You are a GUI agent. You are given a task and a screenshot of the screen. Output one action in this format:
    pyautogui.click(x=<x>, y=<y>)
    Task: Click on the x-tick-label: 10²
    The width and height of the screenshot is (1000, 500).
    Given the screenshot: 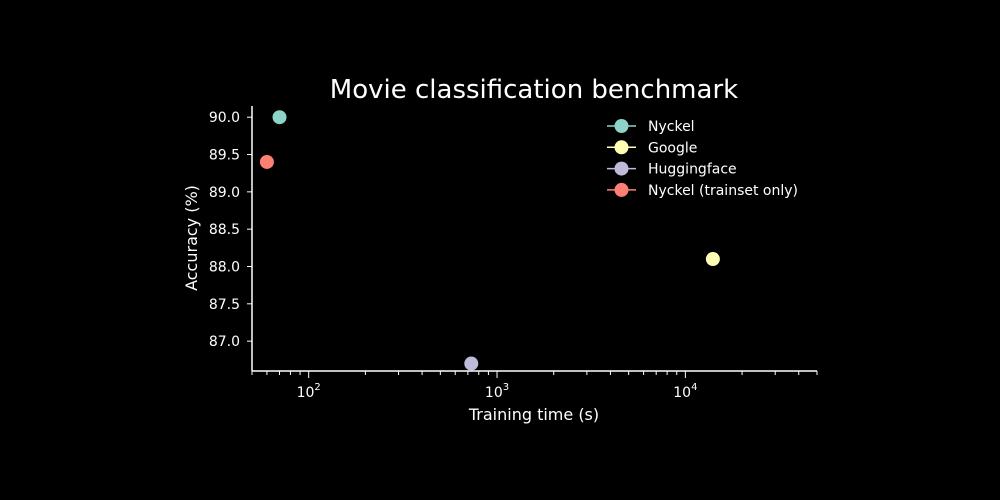 What is the action you would take?
    pyautogui.click(x=309, y=391)
    